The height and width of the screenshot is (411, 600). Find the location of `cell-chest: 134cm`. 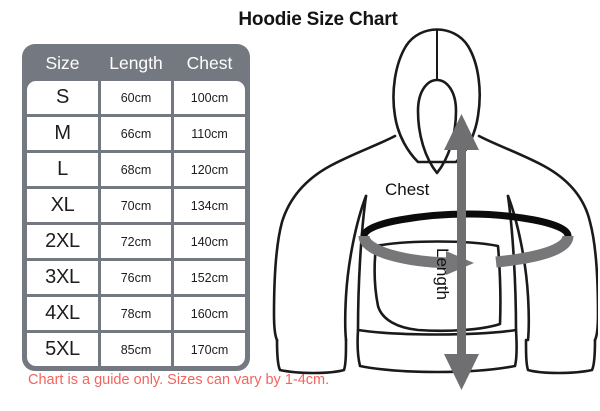

cell-chest: 134cm is located at coordinates (210, 205).